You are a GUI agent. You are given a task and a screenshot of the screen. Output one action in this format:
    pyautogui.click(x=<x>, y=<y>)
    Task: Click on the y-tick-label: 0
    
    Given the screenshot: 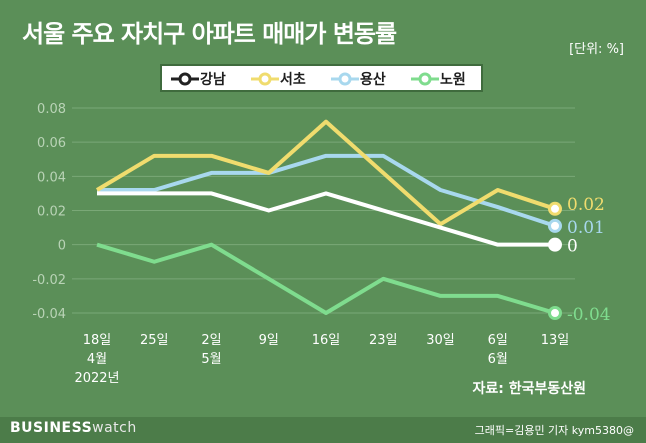 What is the action you would take?
    pyautogui.click(x=62, y=246)
    